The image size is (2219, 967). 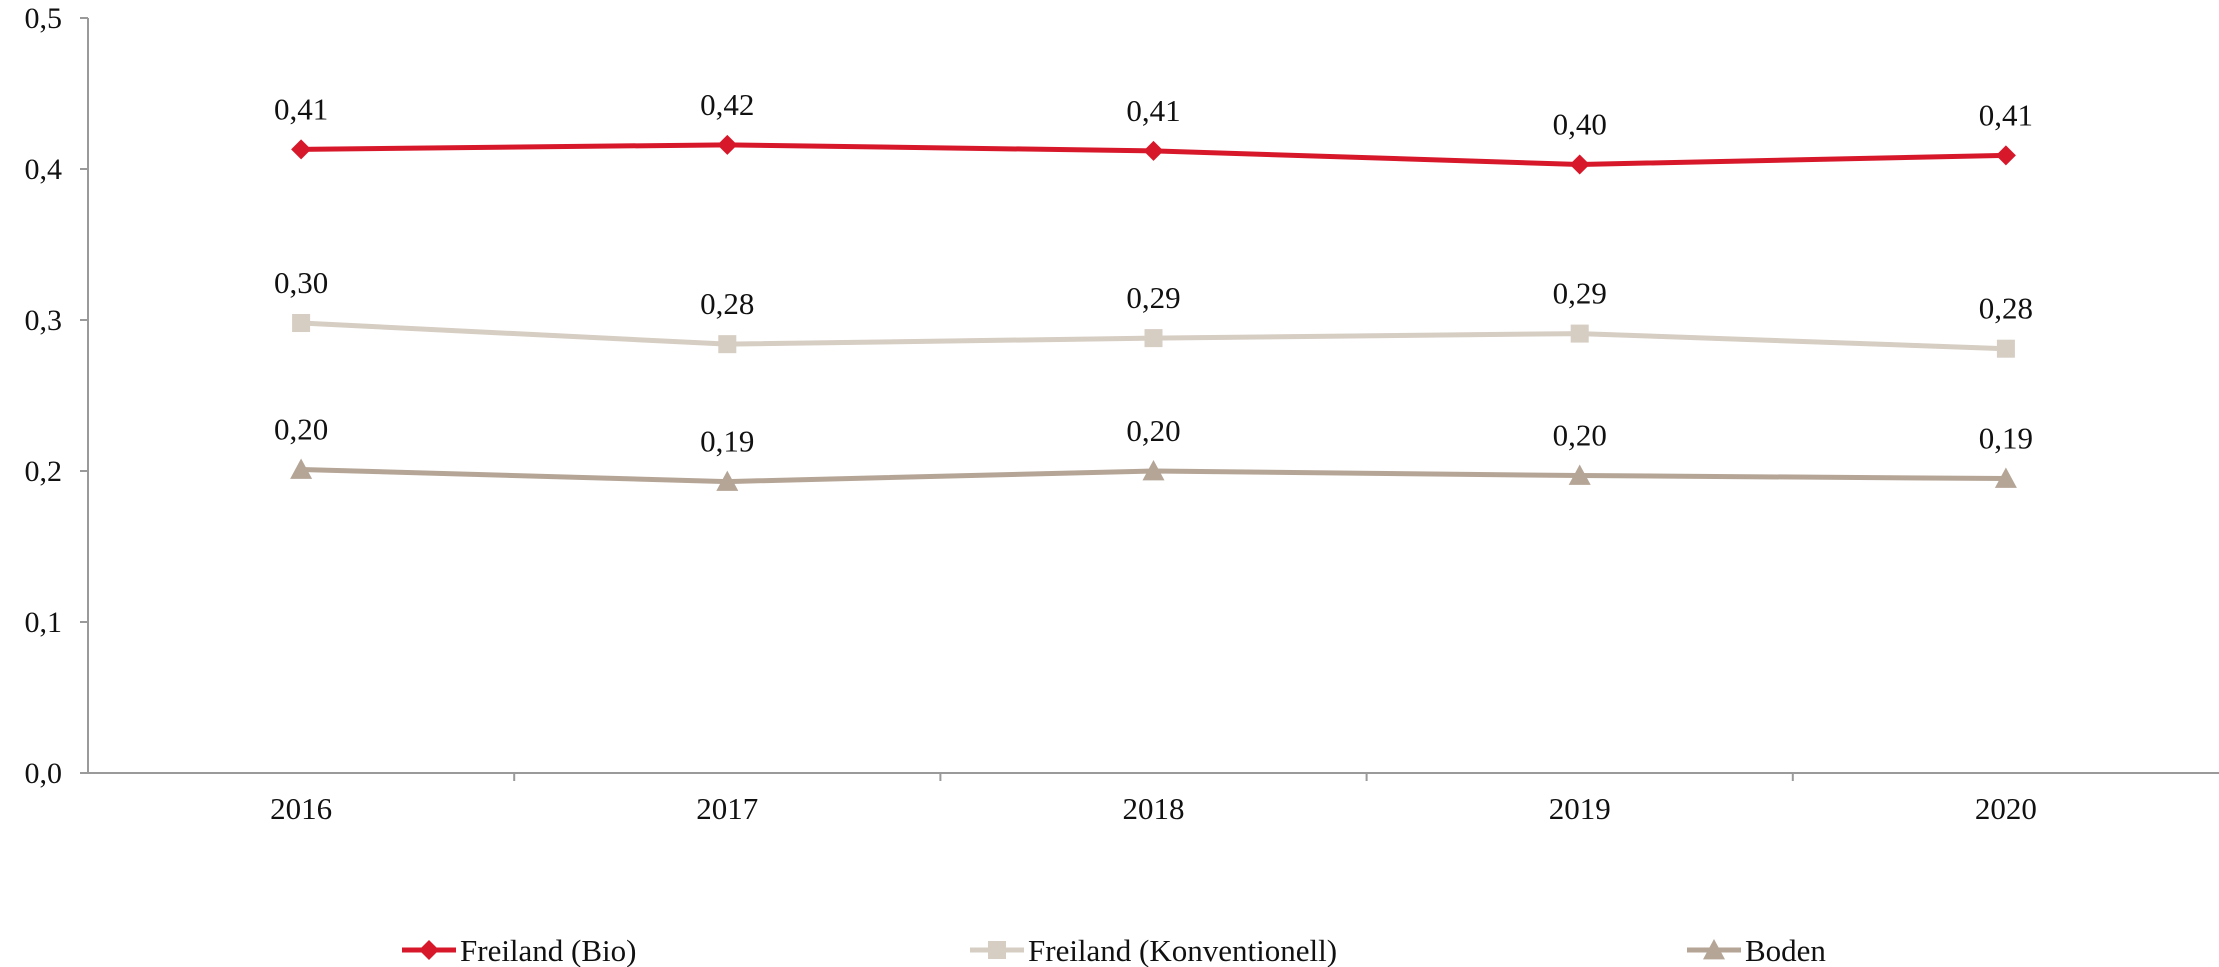 I want to click on legend-label: Freiland (Bio), so click(x=548, y=950).